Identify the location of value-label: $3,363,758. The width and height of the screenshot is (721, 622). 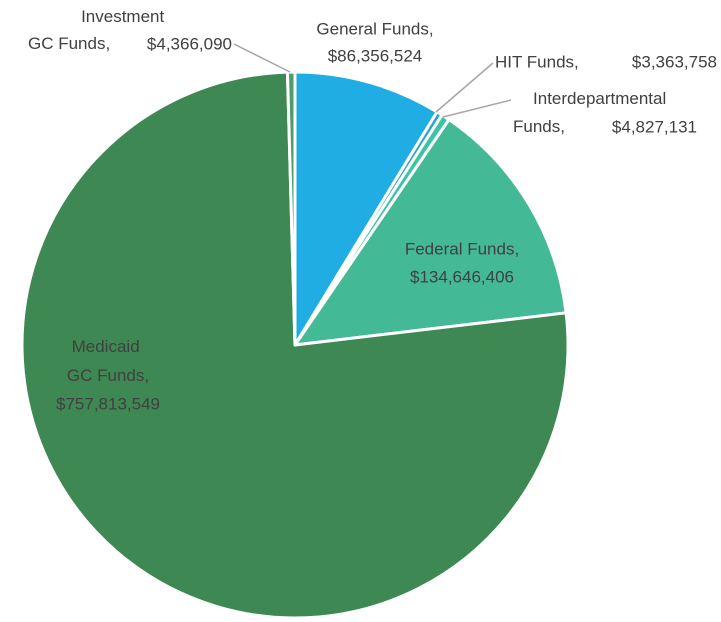
(674, 61).